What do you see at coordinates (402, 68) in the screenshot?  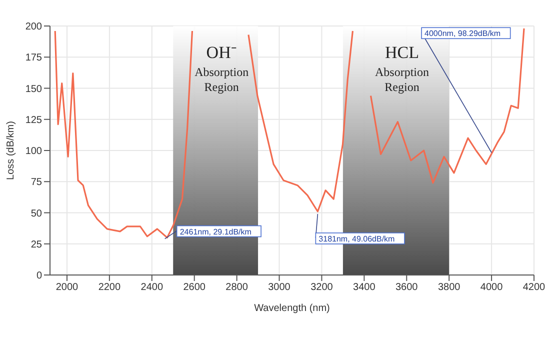 I see `band-label: HCL Absorption Region` at bounding box center [402, 68].